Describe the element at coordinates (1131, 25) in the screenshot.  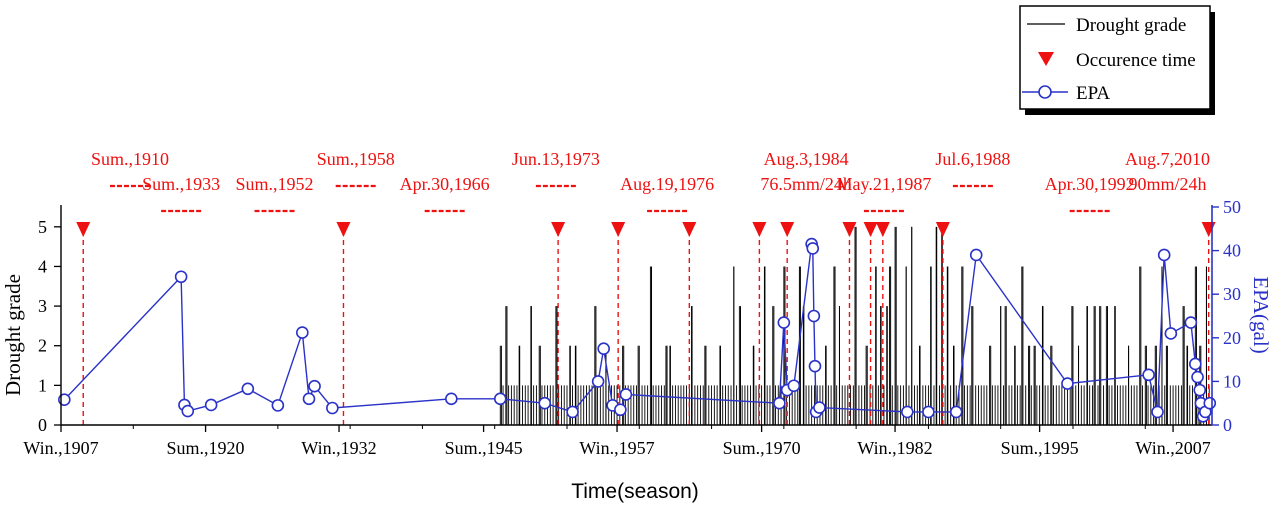
I see `legend-drought-label: Drought grade` at that location.